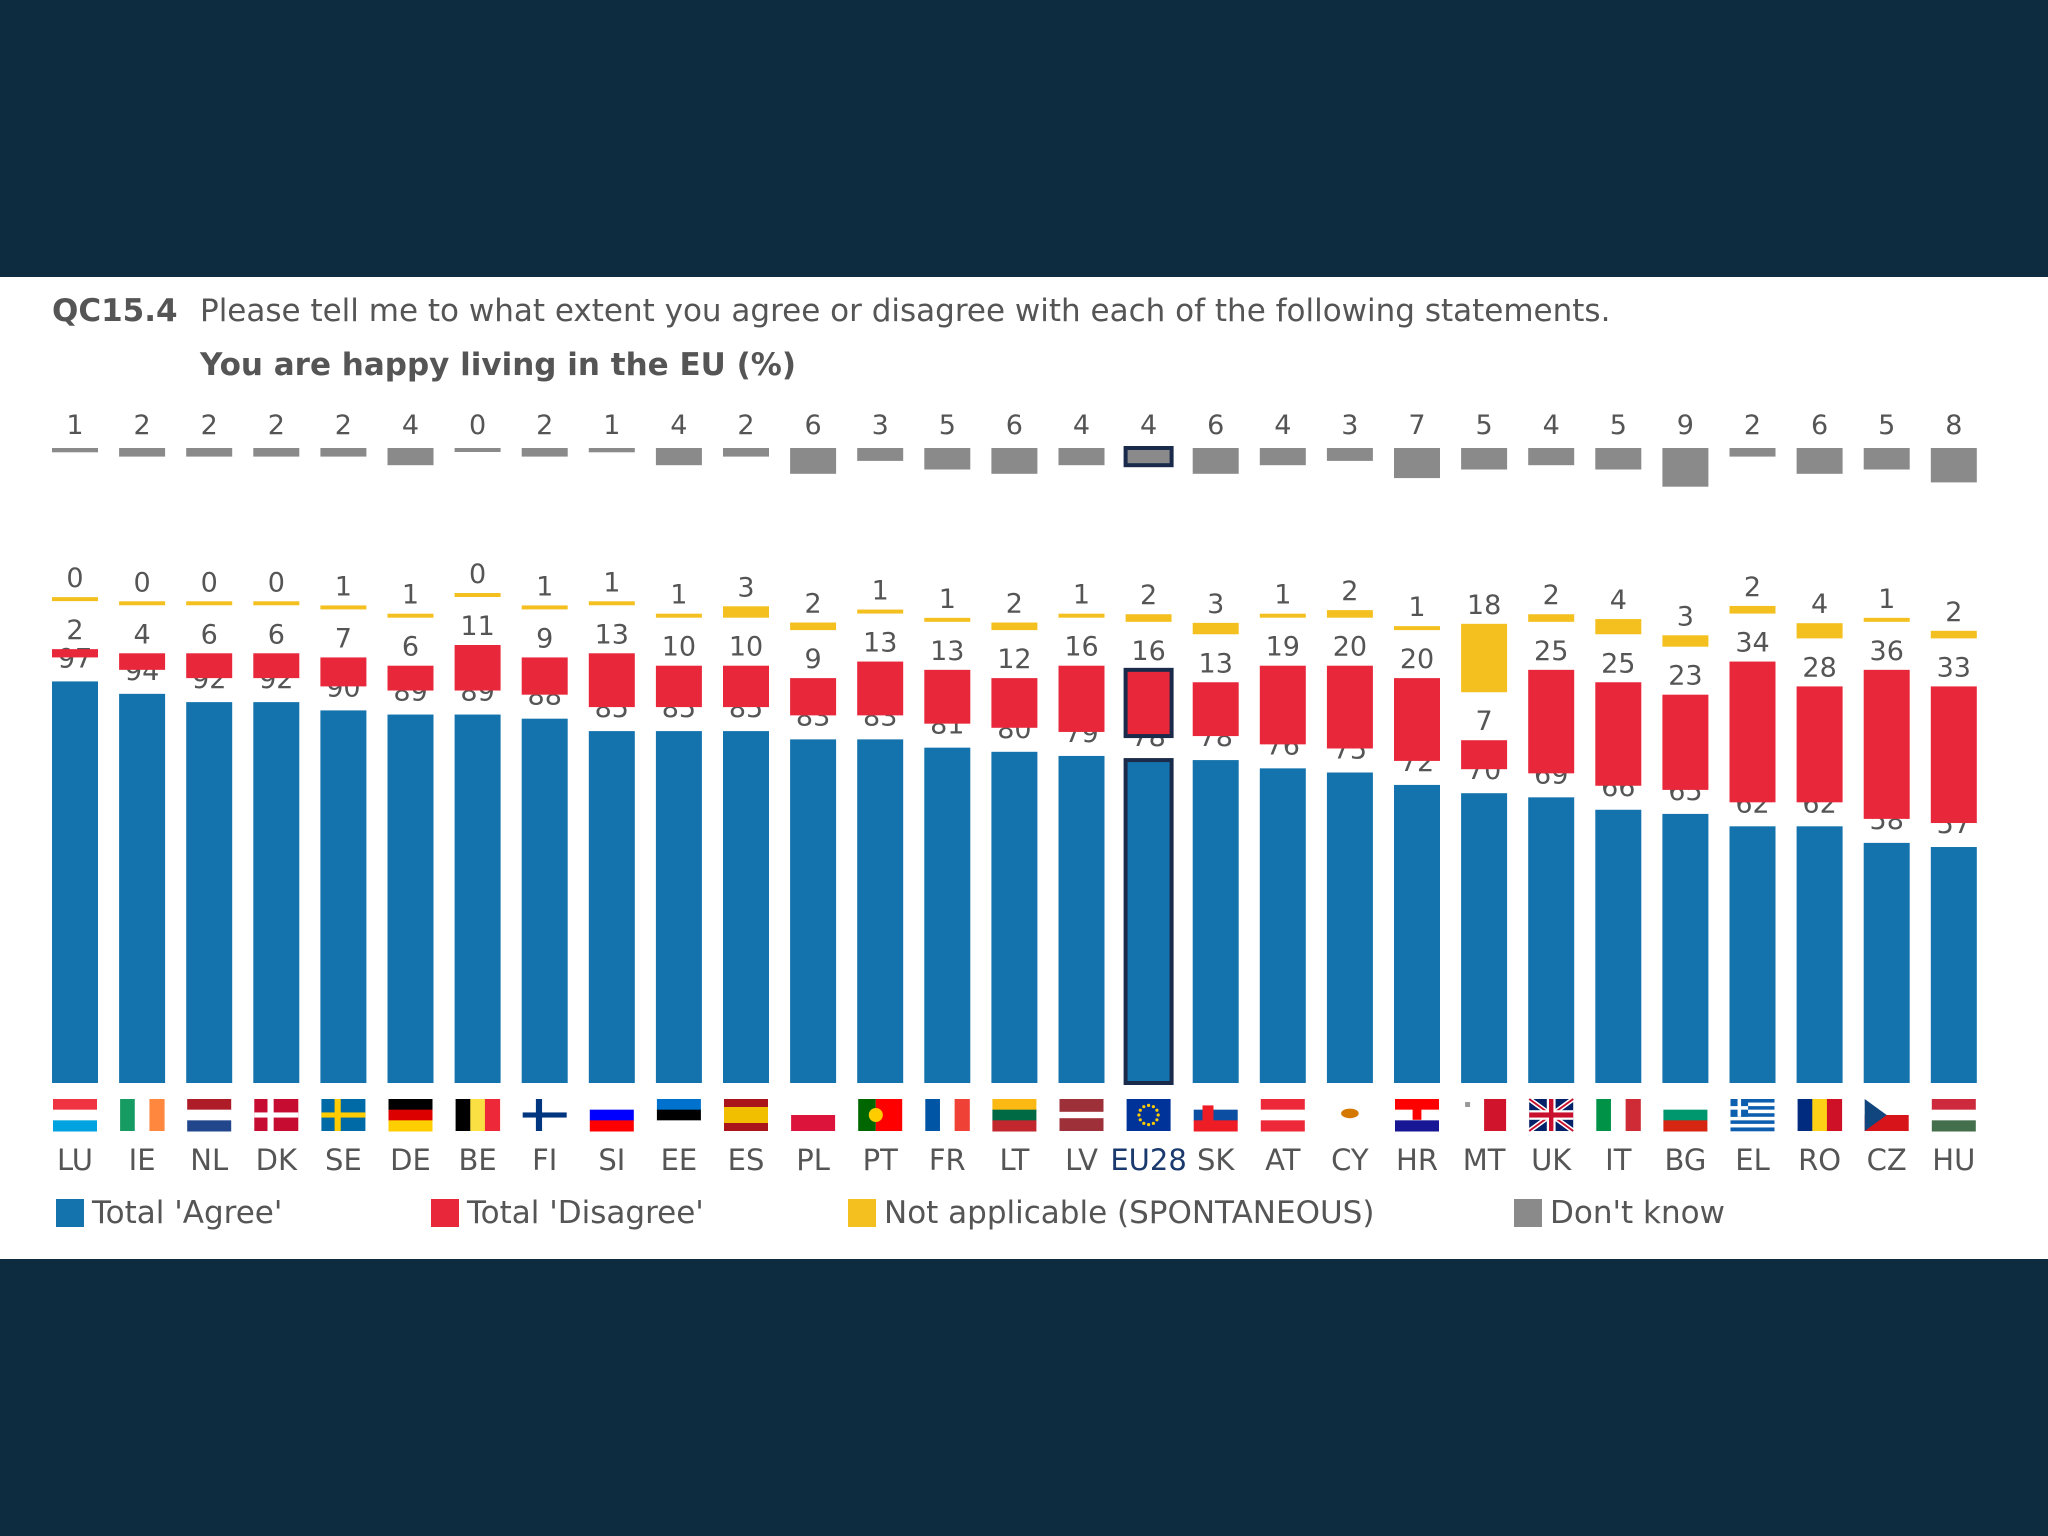 Image resolution: width=2048 pixels, height=1536 pixels. What do you see at coordinates (276, 1115) in the screenshot?
I see `denmark-flag-icon` at bounding box center [276, 1115].